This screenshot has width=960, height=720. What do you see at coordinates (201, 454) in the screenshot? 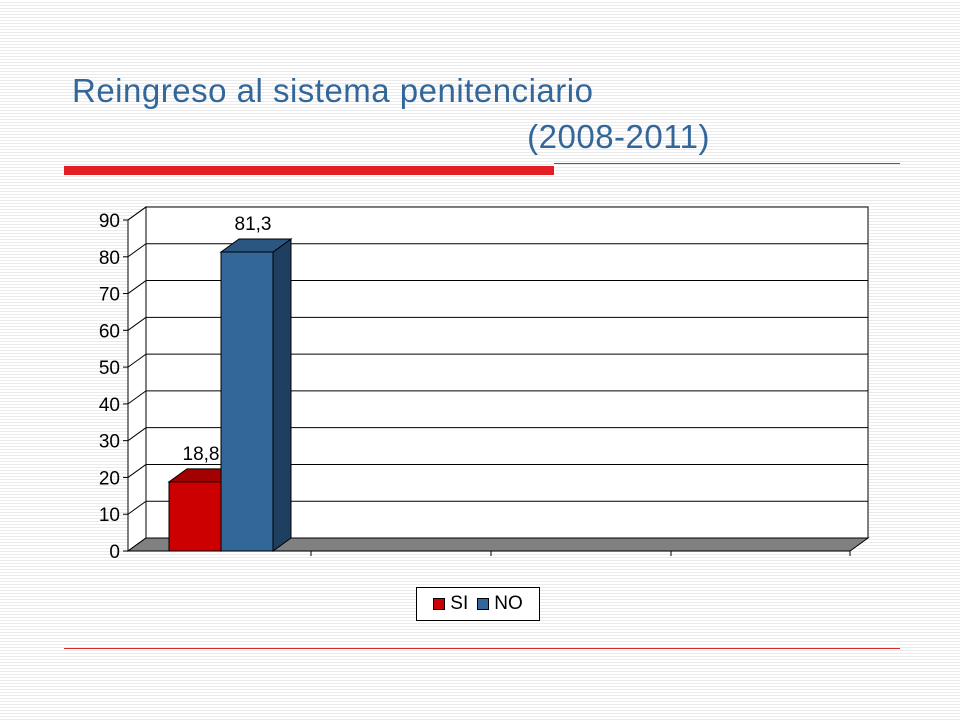
I see `data-label-si: 18,8` at bounding box center [201, 454].